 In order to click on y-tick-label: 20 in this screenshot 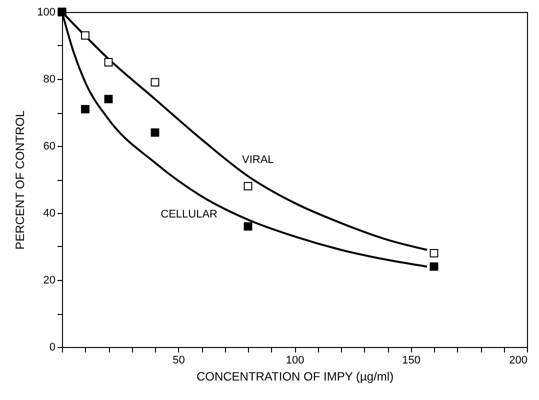, I will do `click(49, 280)`.